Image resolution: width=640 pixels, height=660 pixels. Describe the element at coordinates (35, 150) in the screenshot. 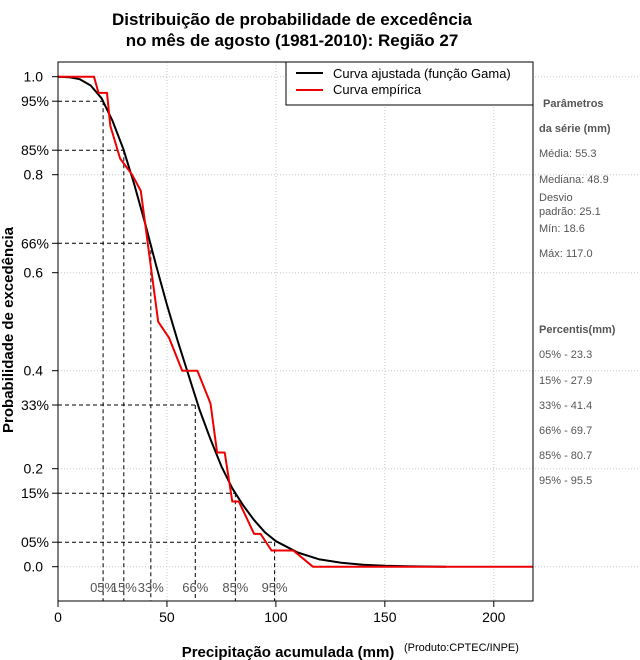

I see `y-pct-label-85%: 85%` at that location.